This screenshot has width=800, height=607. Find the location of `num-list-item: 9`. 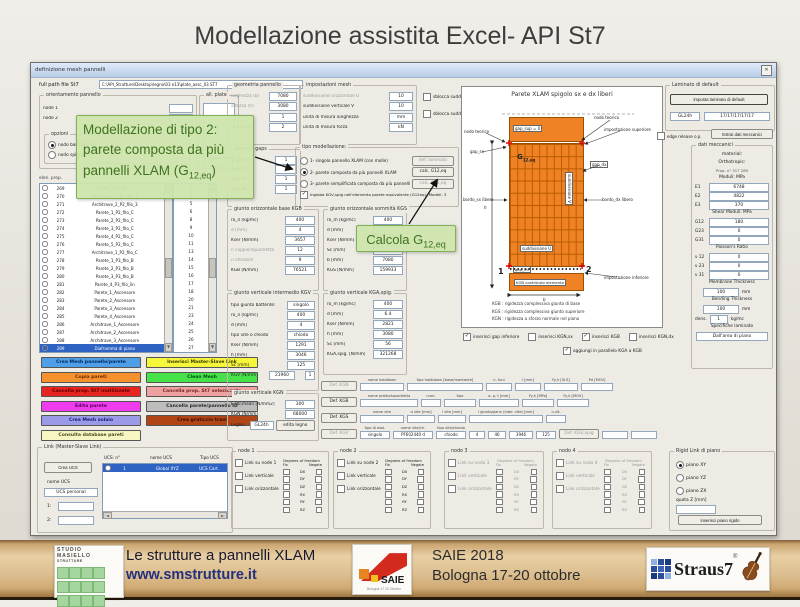

num-list-item: 9 is located at coordinates (191, 228).